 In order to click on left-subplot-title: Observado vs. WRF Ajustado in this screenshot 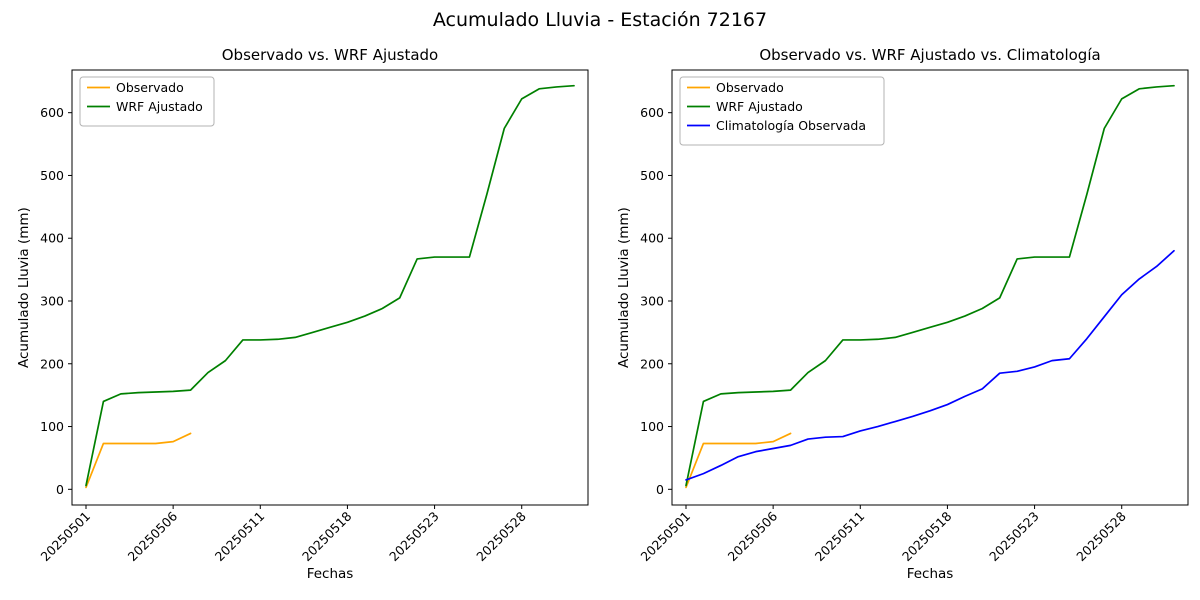, I will do `click(330, 55)`.